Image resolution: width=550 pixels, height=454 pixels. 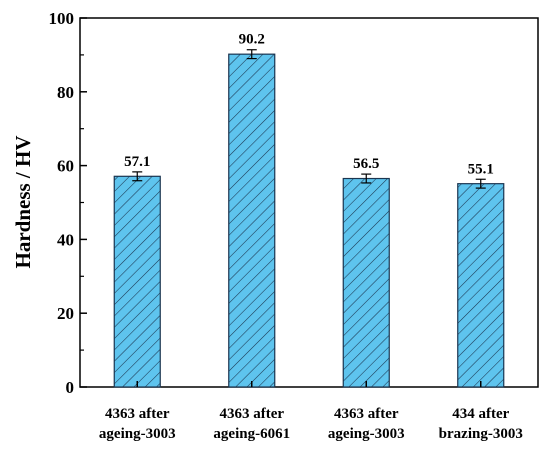 What do you see at coordinates (366, 164) in the screenshot?
I see `data-label-2: 56.5` at bounding box center [366, 164].